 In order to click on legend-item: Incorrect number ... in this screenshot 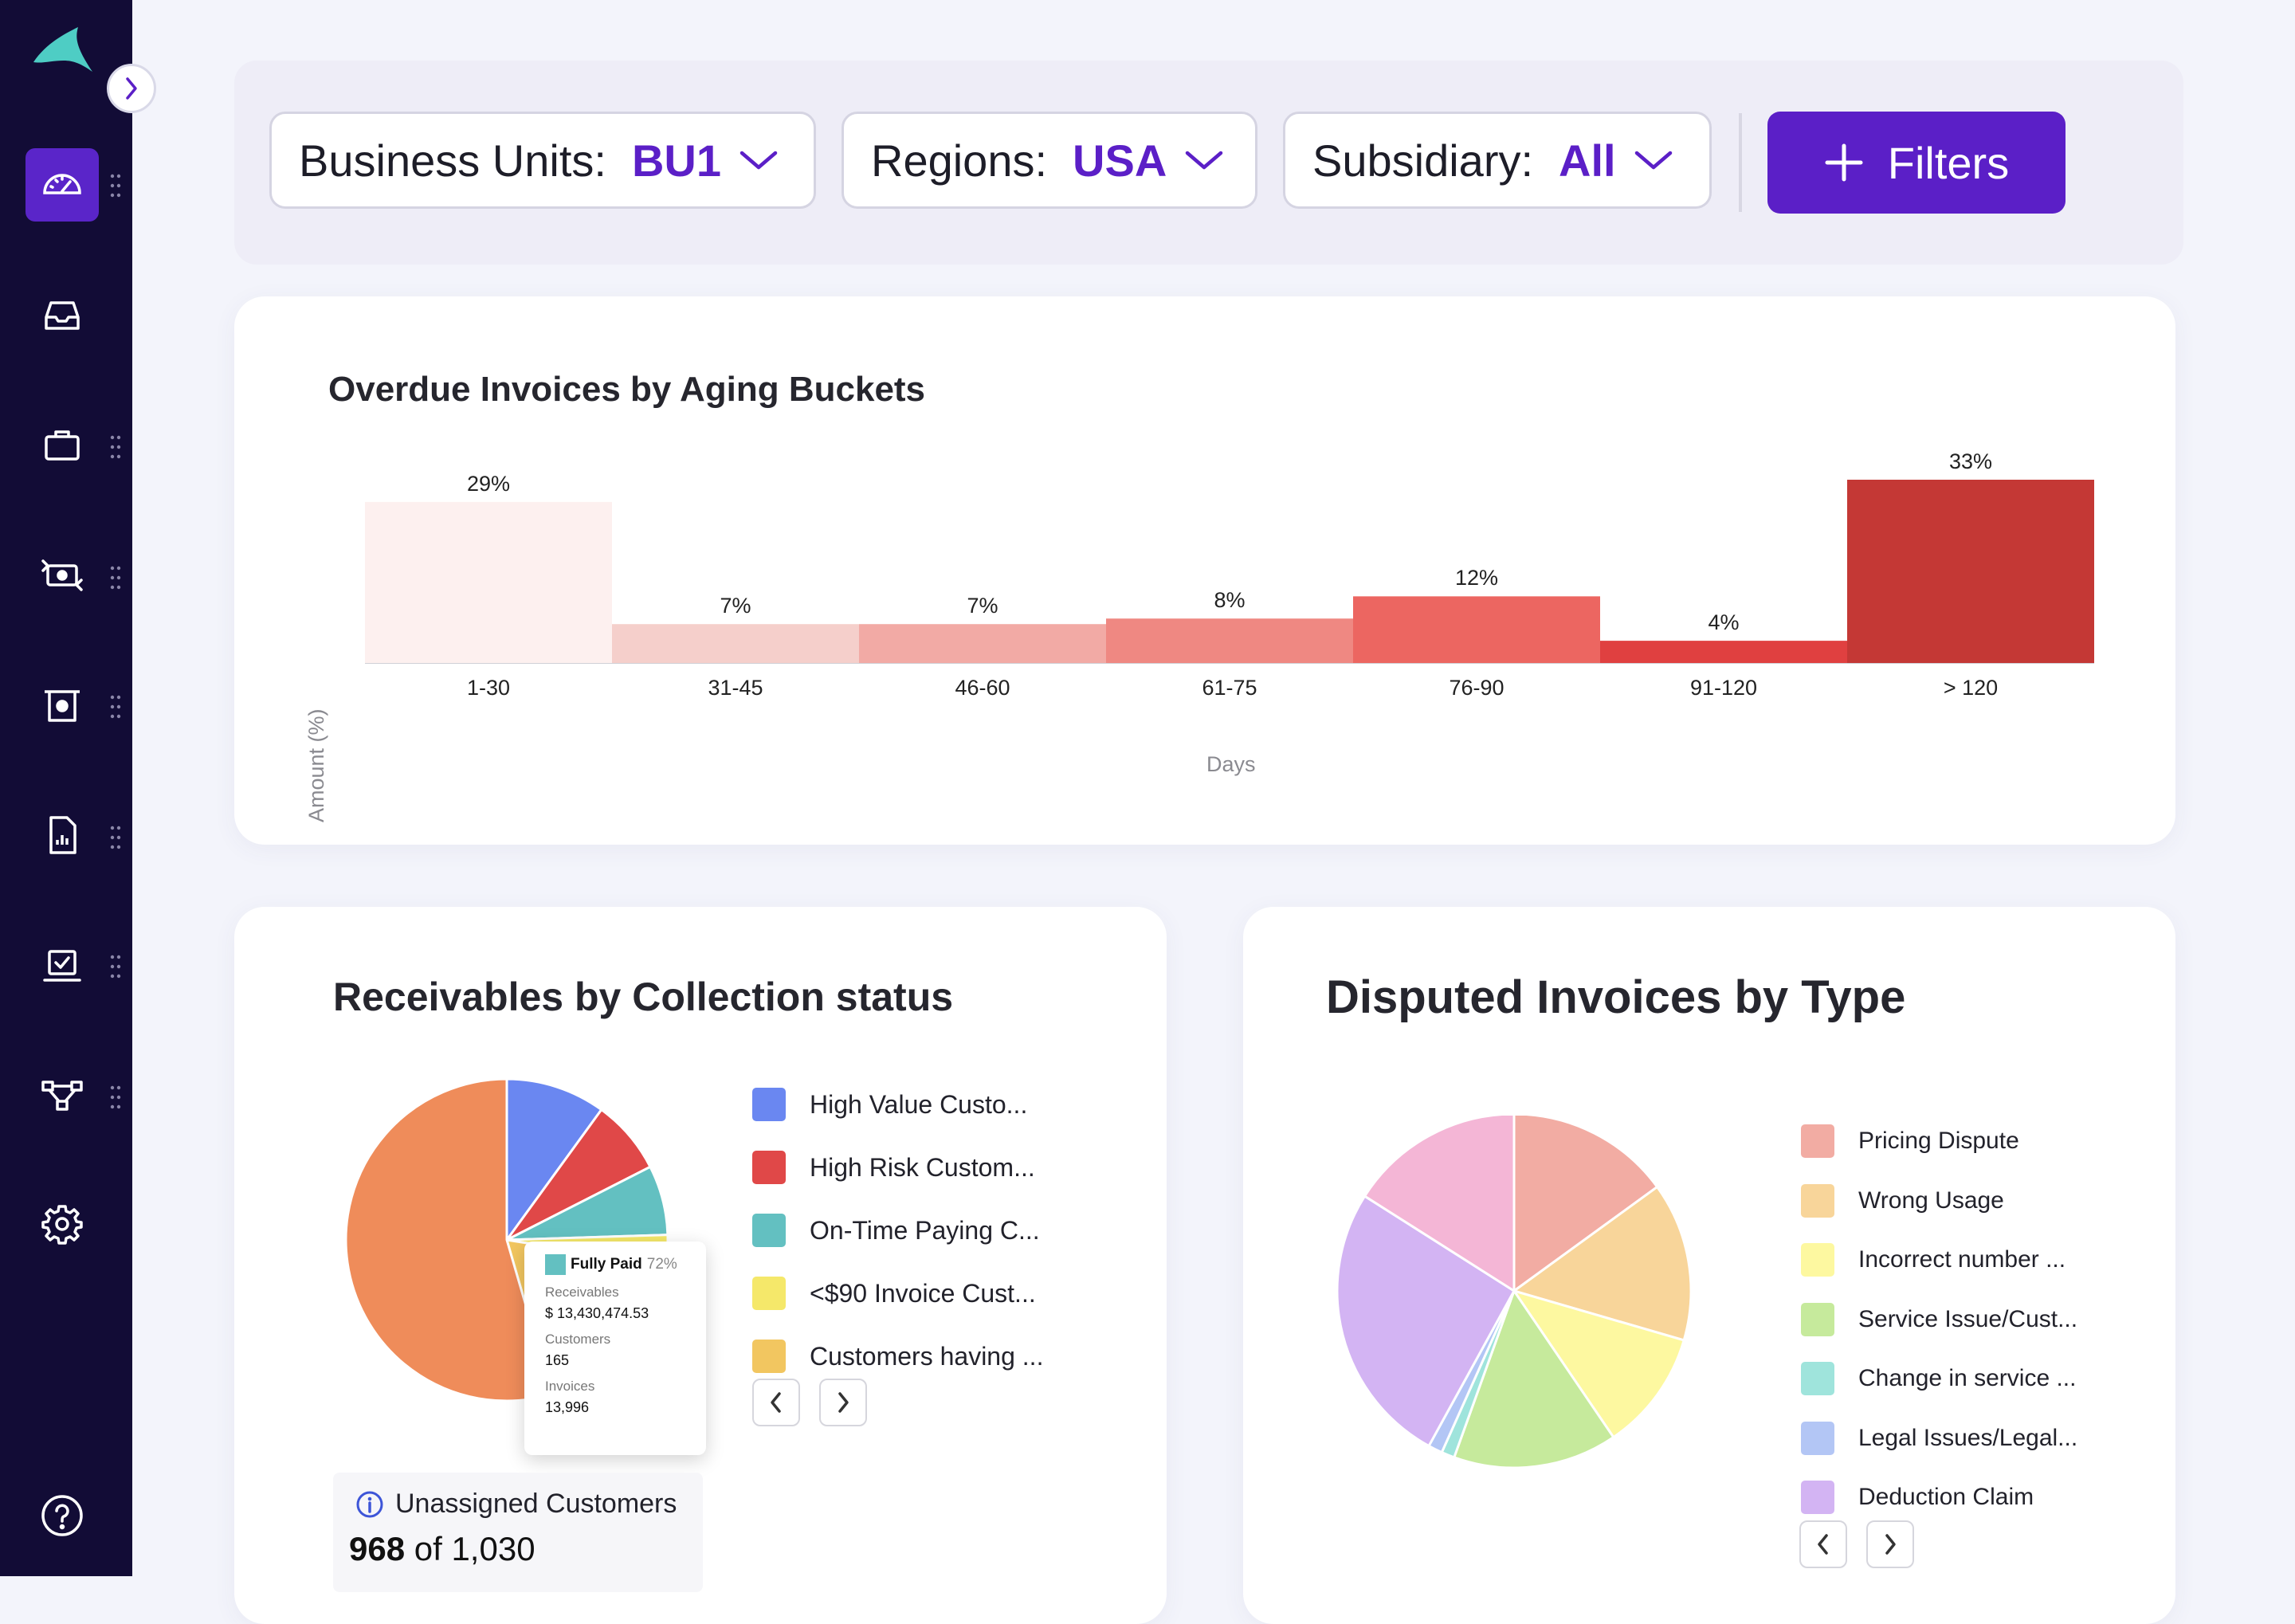, I will do `click(1933, 1260)`.